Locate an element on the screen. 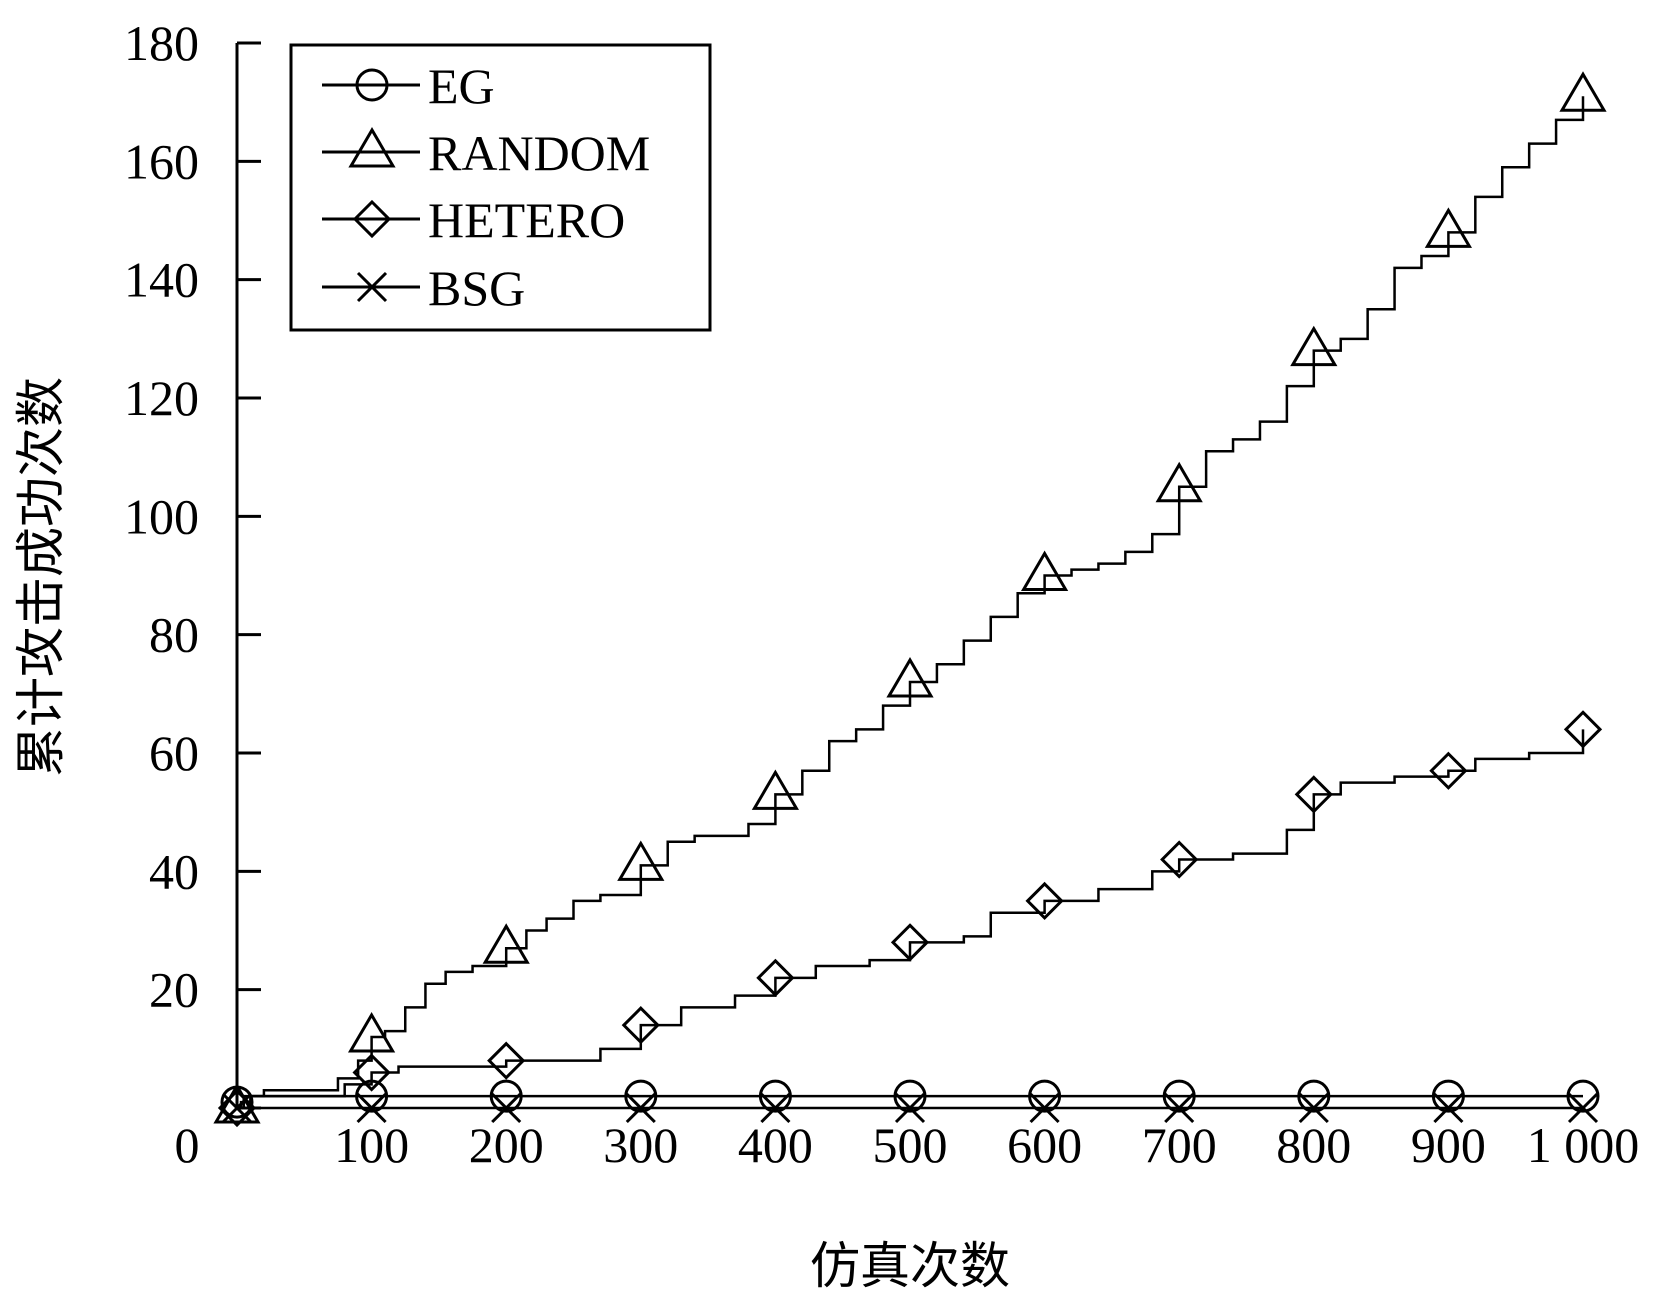 This screenshot has width=1661, height=1298. legend: EG RANDOM HETERO BSG is located at coordinates (500, 187).